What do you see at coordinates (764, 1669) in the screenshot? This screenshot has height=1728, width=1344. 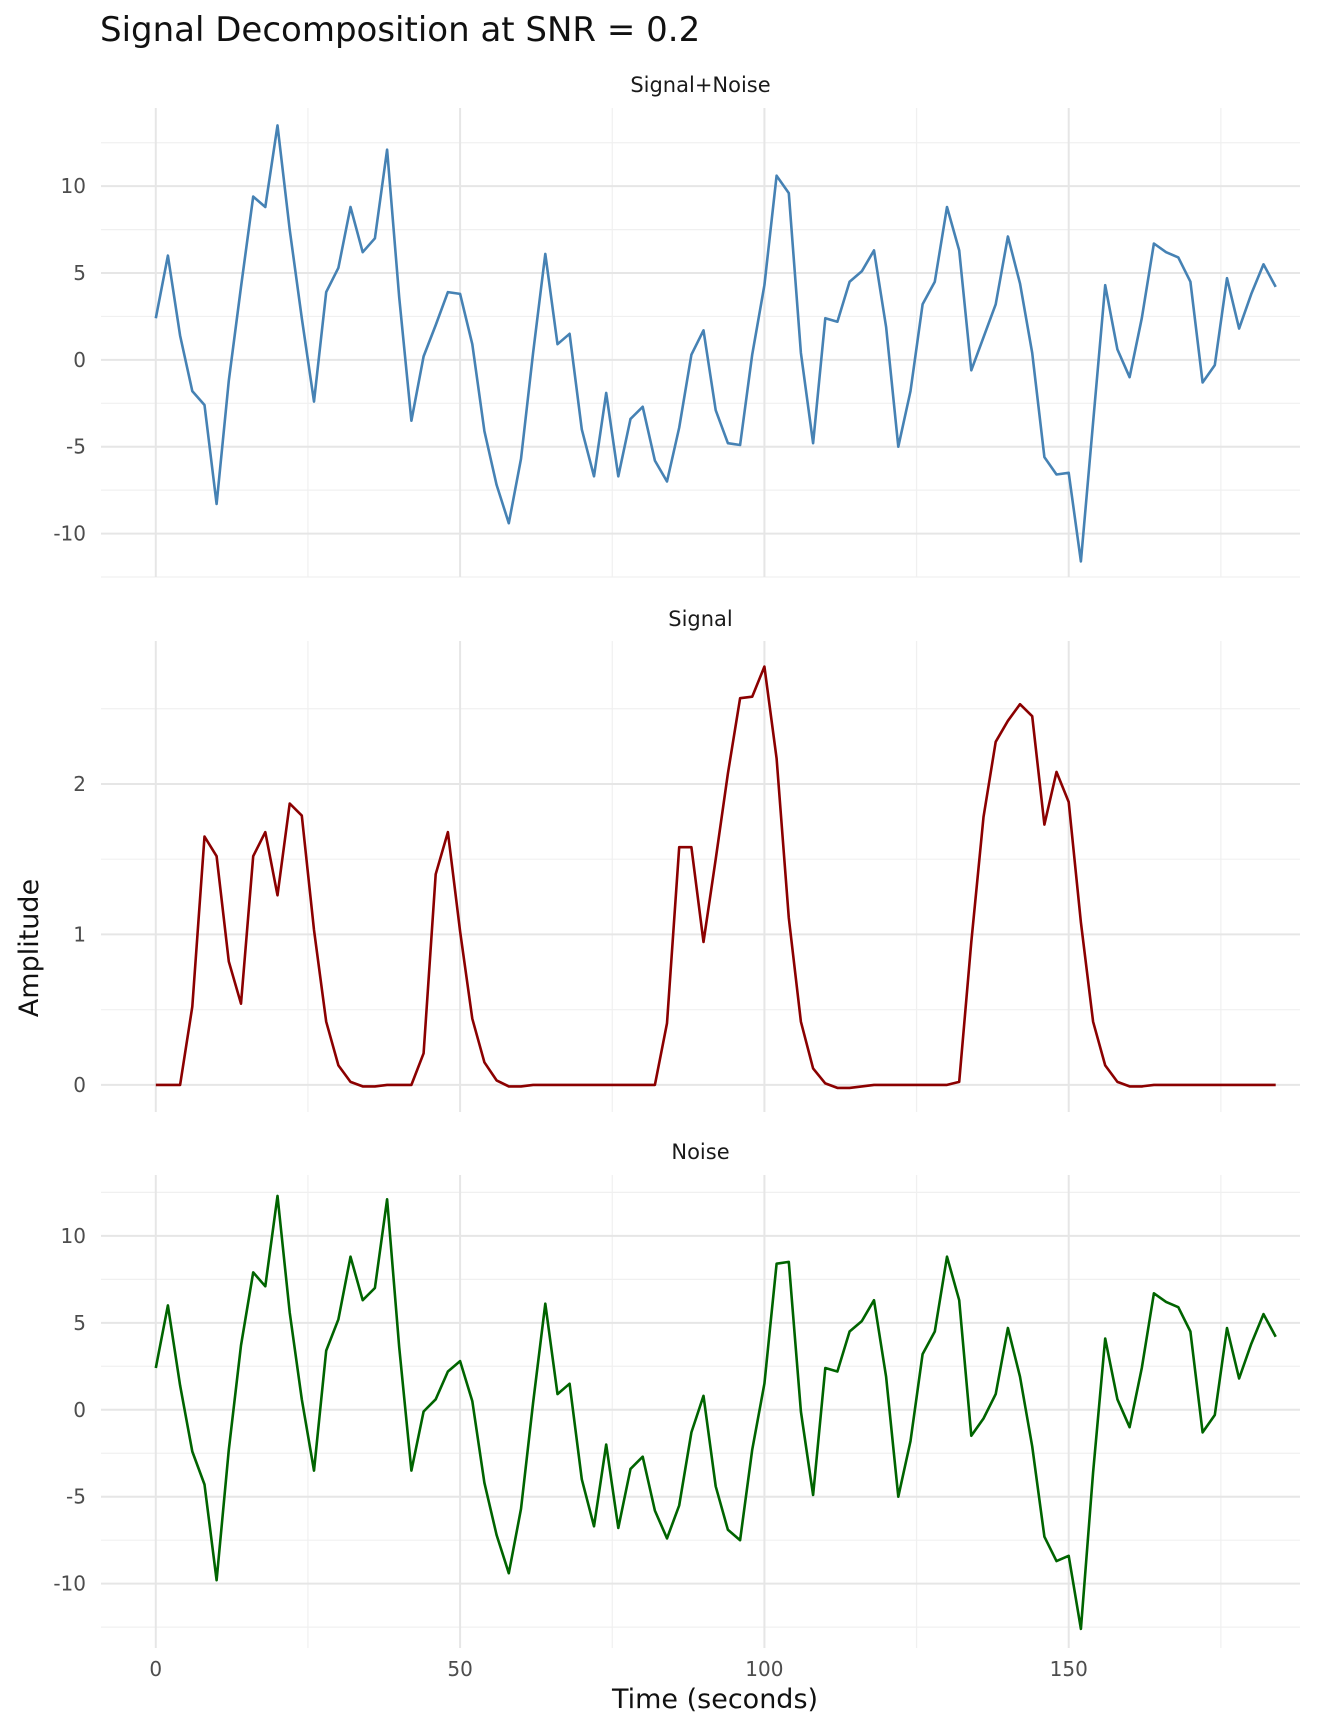 I see `x-tick-label: 100` at bounding box center [764, 1669].